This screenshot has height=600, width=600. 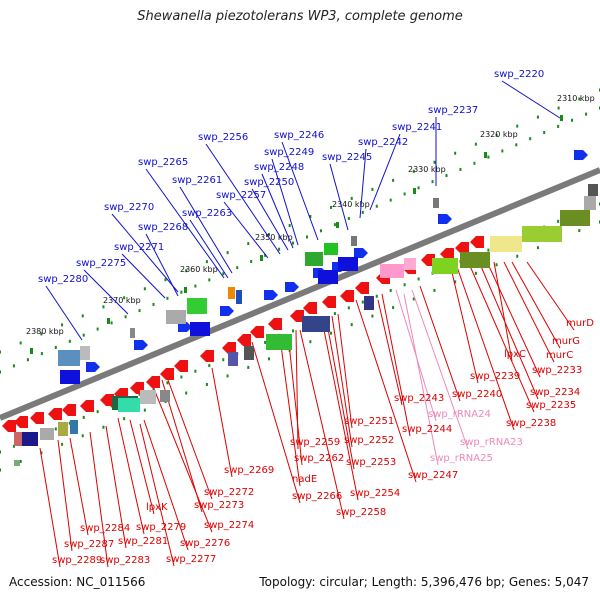 What do you see at coordinates (495, 376) in the screenshot?
I see `gene-label: swp_2239` at bounding box center [495, 376].